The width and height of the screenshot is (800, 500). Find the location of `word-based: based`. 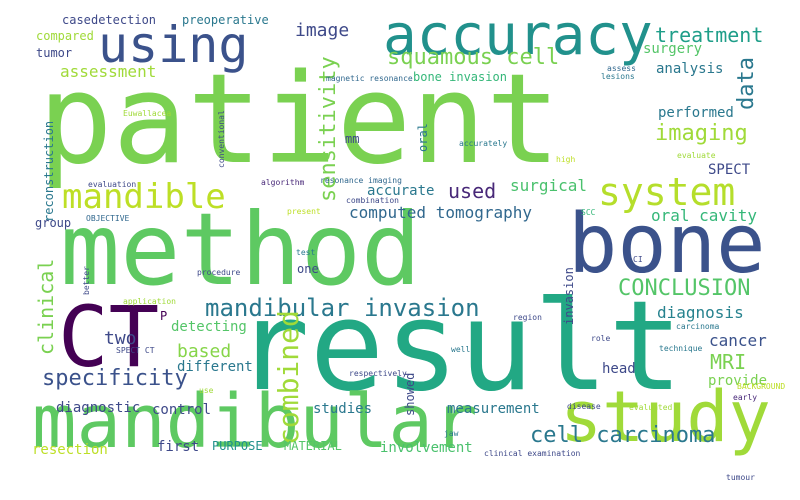

word-based: based is located at coordinates (204, 351).